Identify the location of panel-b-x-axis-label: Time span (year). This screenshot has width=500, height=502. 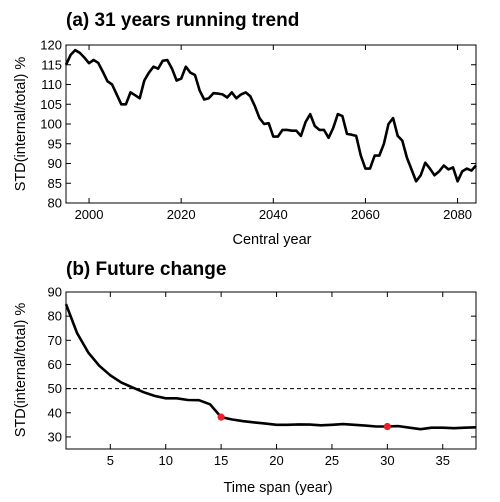
(277, 488).